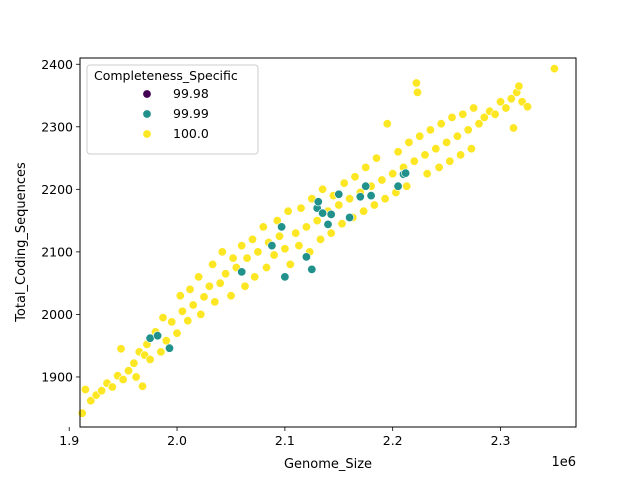 Image resolution: width=640 pixels, height=485 pixels. What do you see at coordinates (175, 113) in the screenshot?
I see `legend-items: 99.98 99.99 100.0` at bounding box center [175, 113].